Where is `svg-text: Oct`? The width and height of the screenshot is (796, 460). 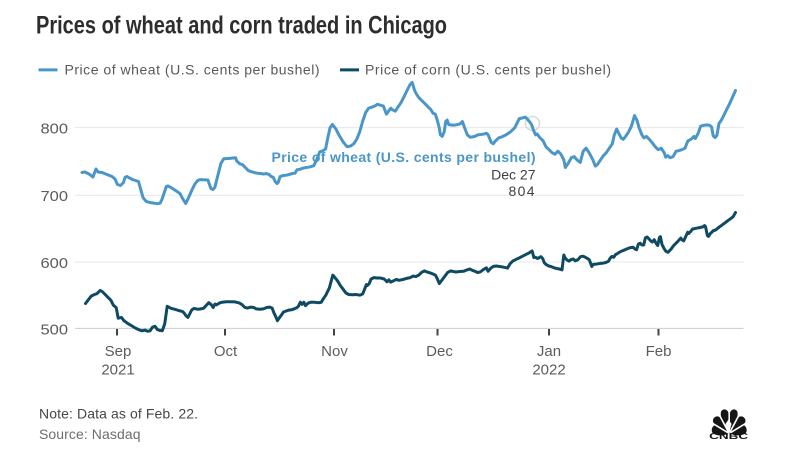 svg-text: Oct is located at coordinates (226, 351).